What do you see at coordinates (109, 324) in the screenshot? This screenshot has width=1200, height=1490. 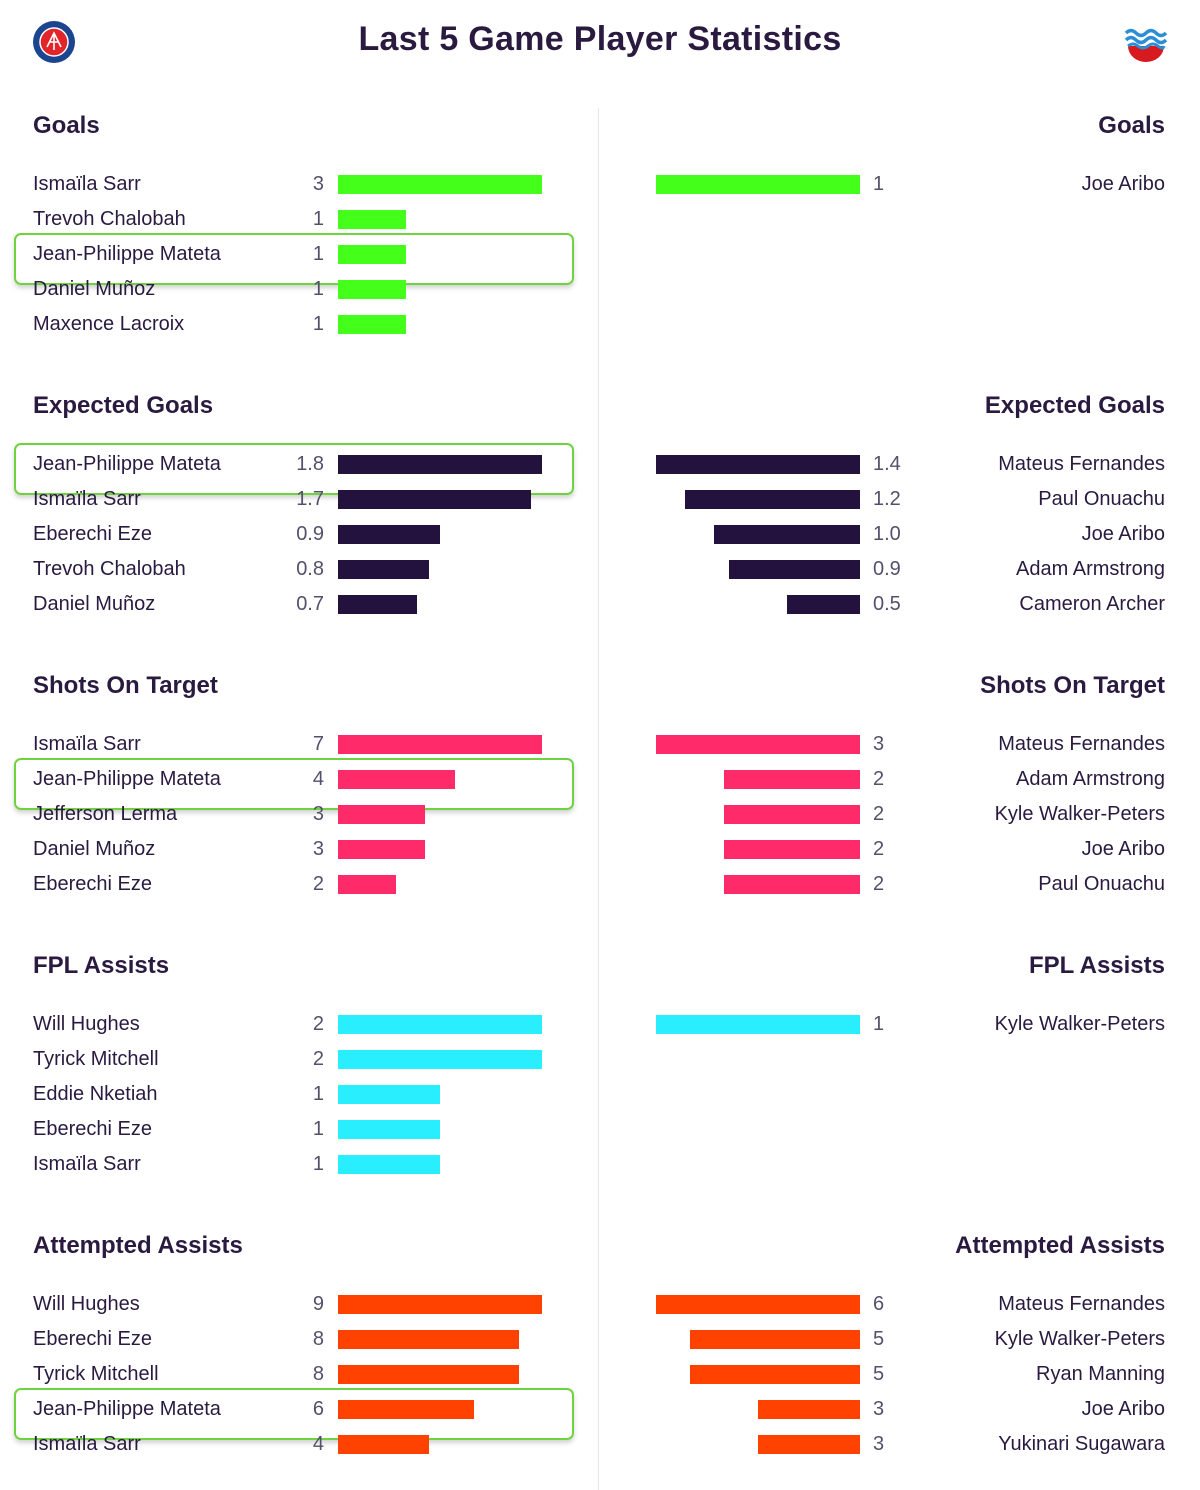 I see `left-player-name: Maxence Lacroix` at bounding box center [109, 324].